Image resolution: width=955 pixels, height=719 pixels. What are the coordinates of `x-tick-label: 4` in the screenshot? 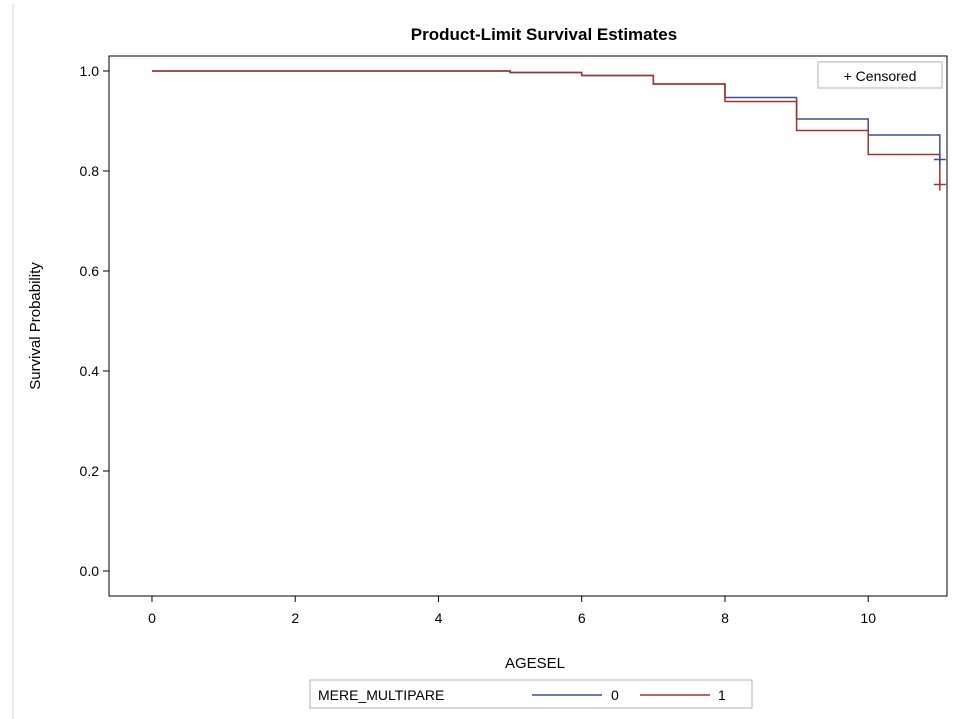 It's located at (439, 618).